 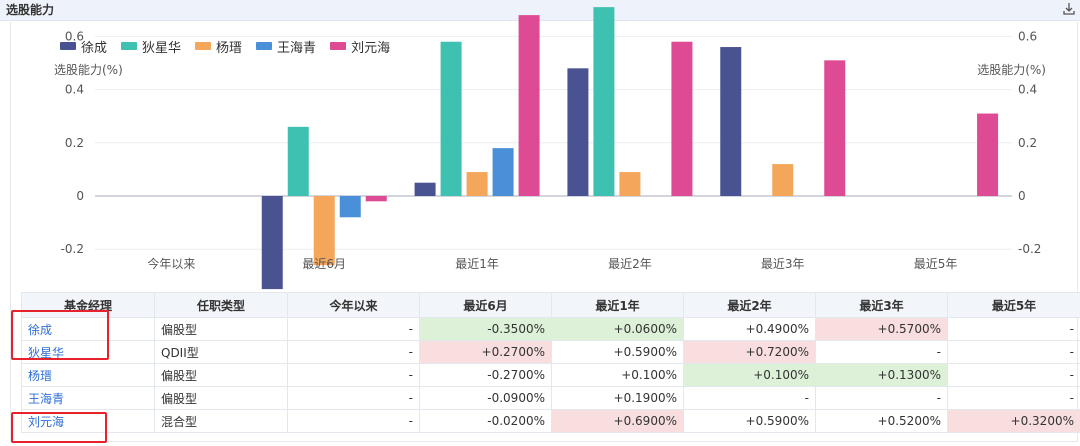 What do you see at coordinates (74, 143) in the screenshot?
I see `y-tick-label-left: 0.2` at bounding box center [74, 143].